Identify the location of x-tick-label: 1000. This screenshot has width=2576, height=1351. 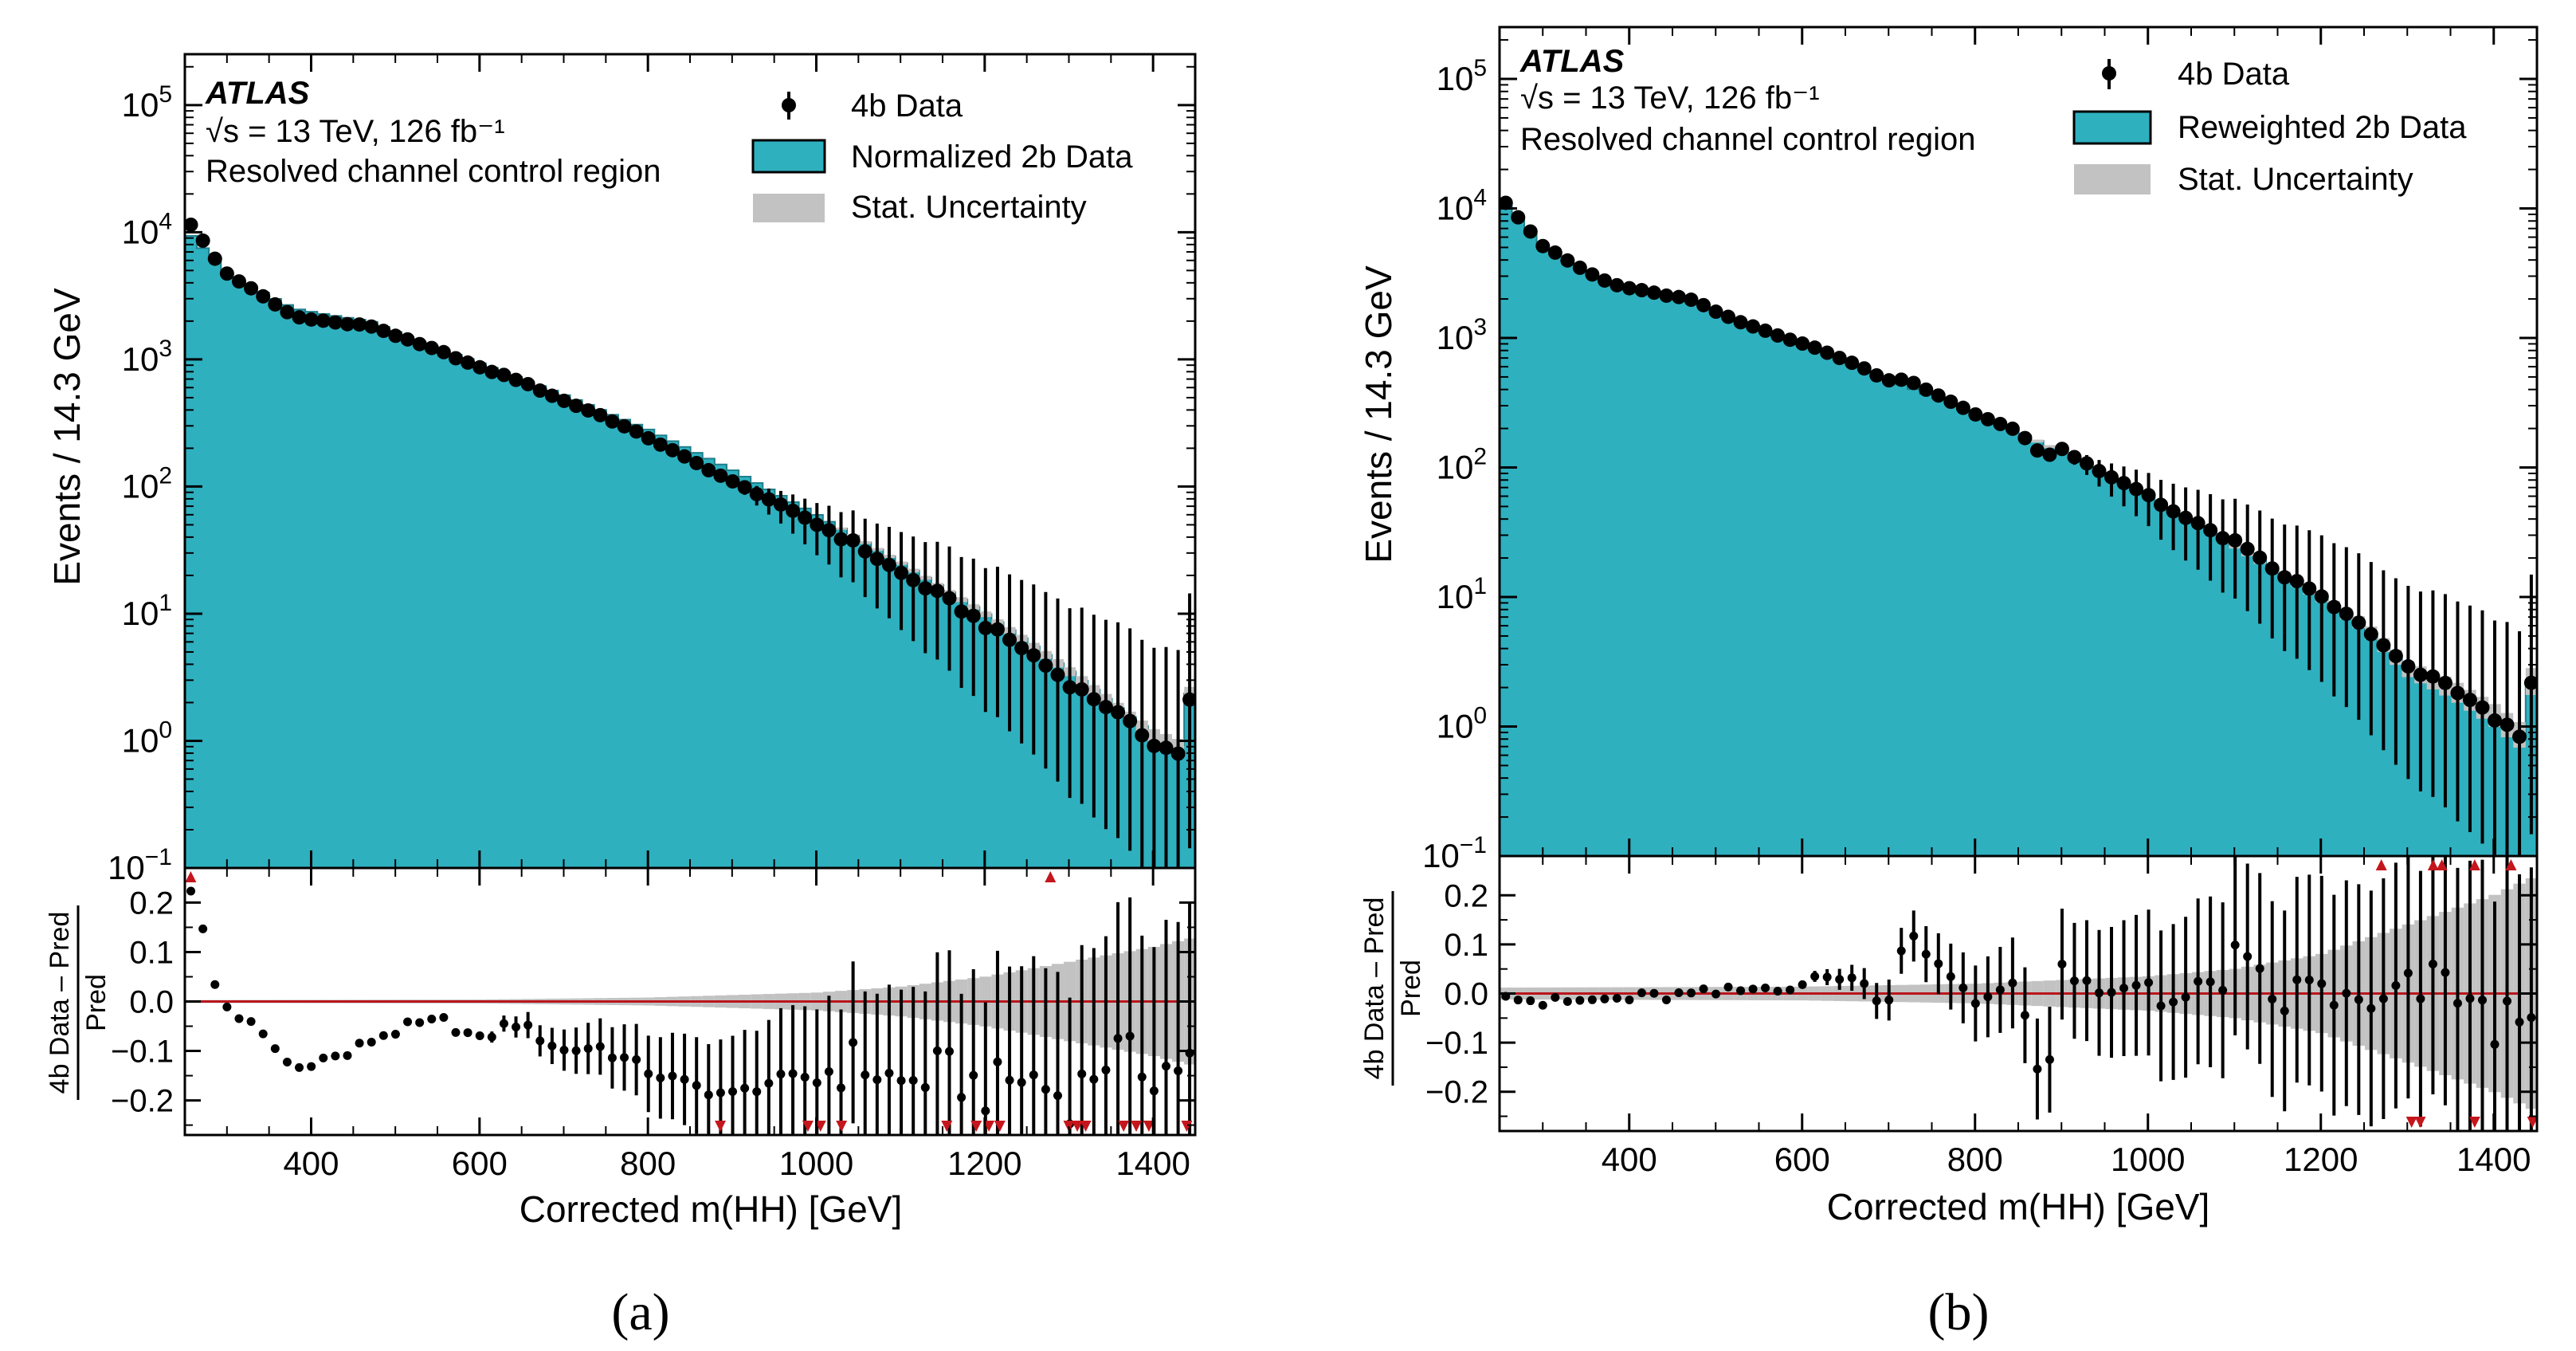
(2148, 1159).